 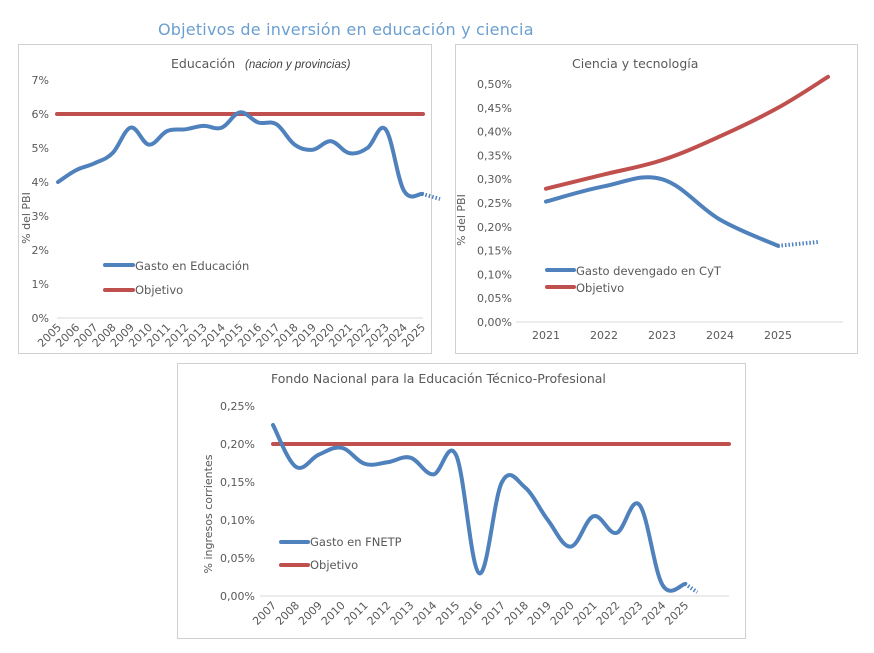 What do you see at coordinates (494, 132) in the screenshot?
I see `y-tick-label: 0,40%` at bounding box center [494, 132].